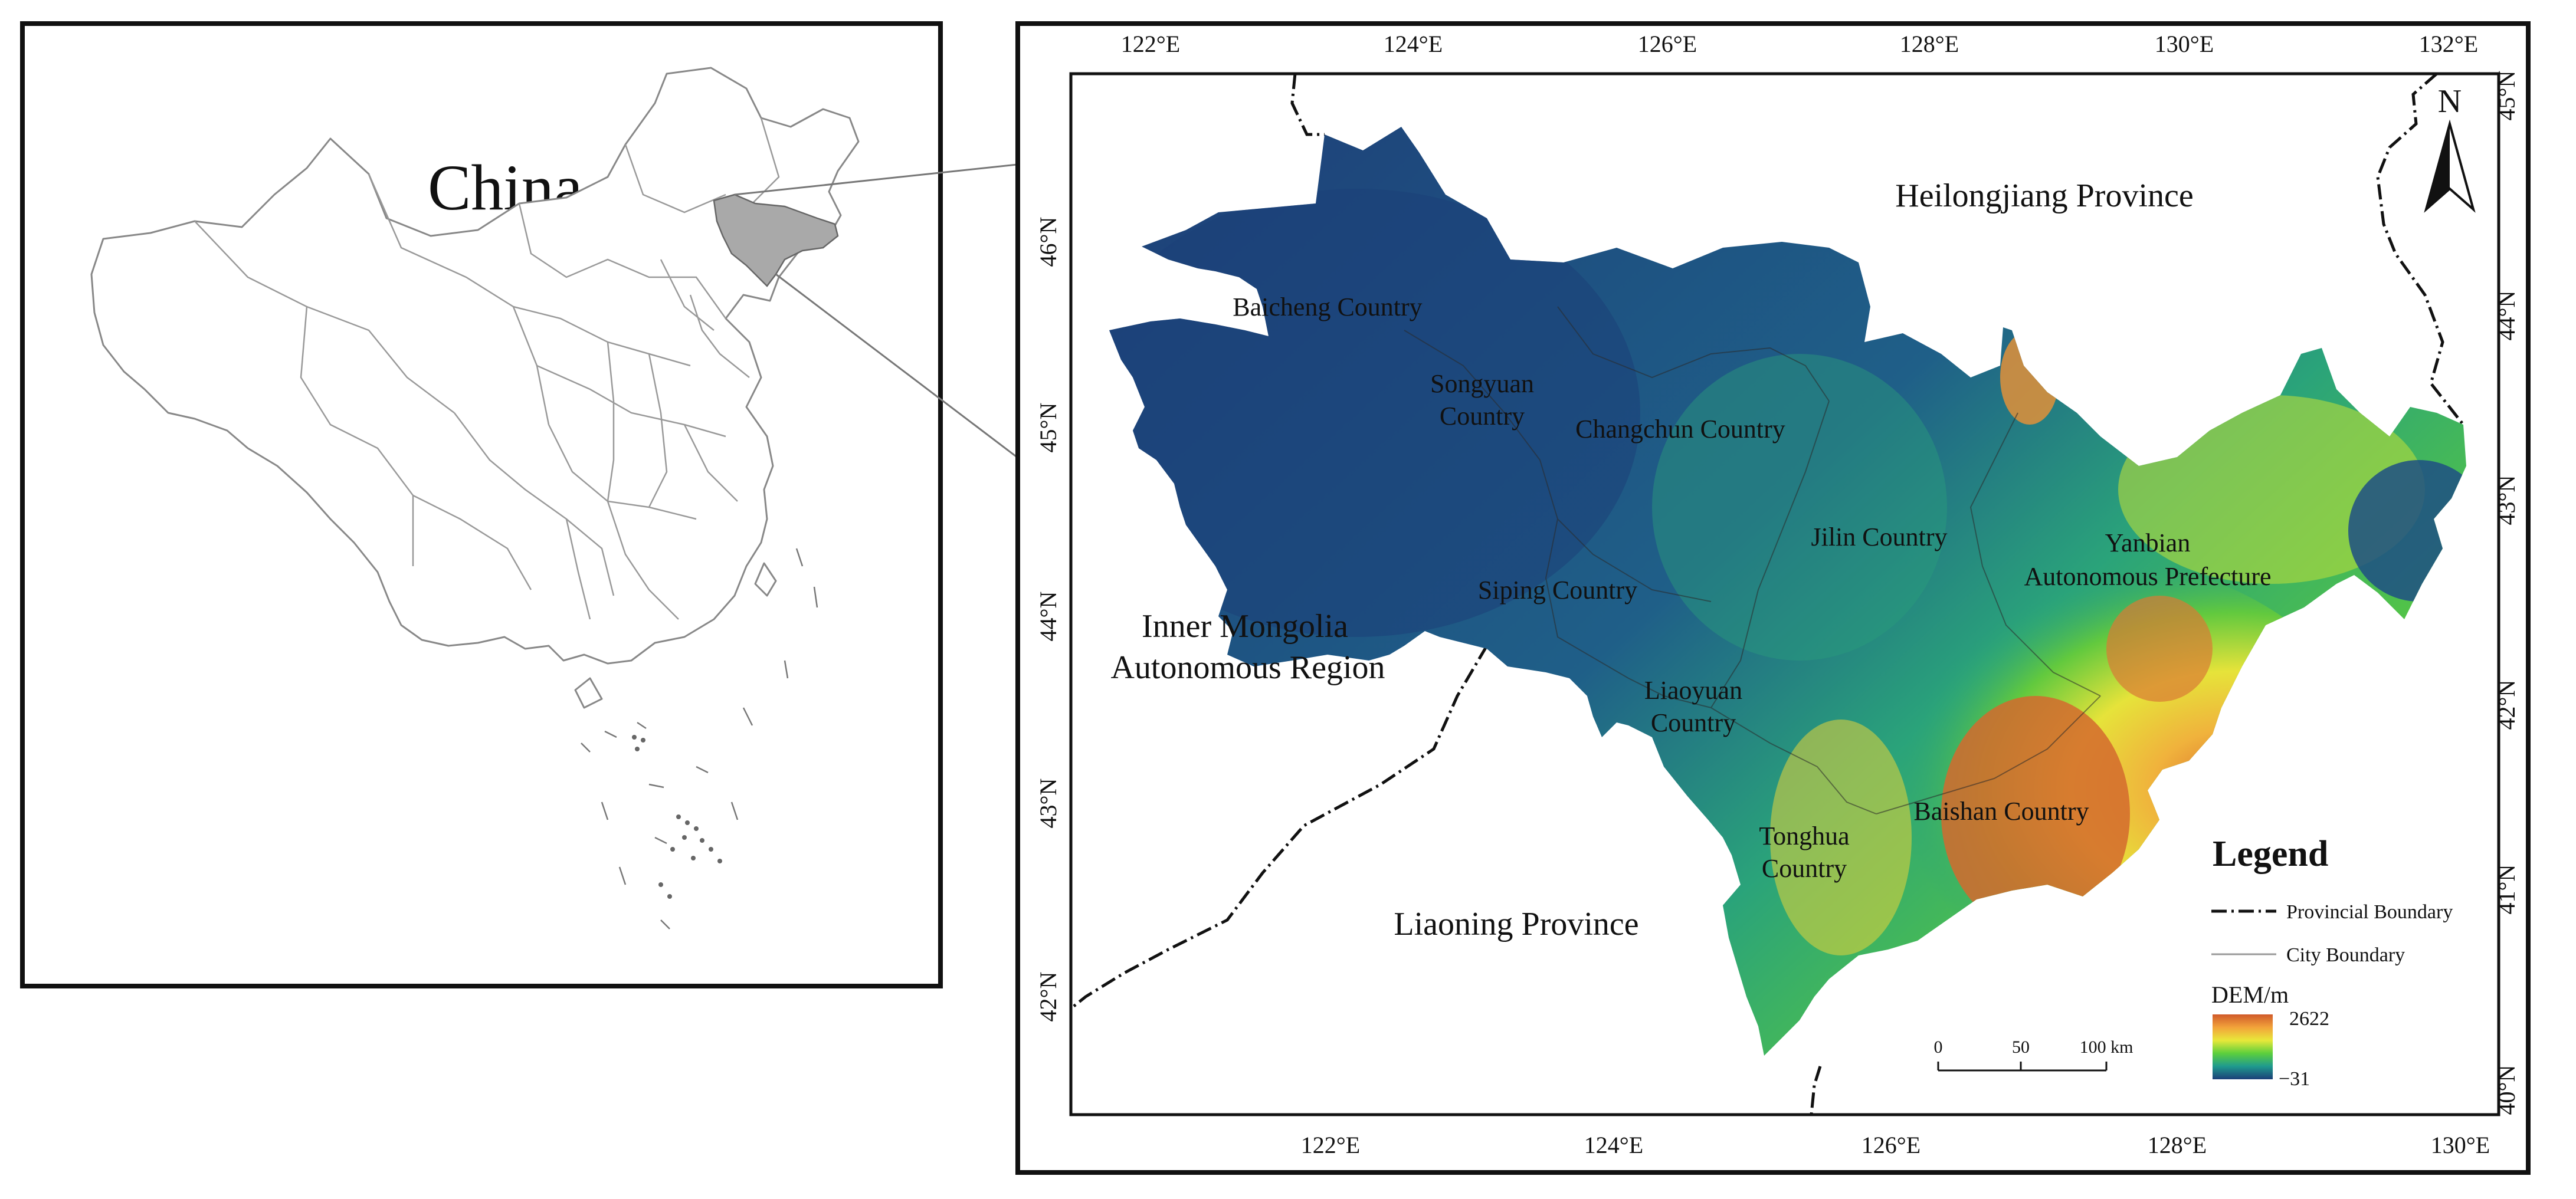  What do you see at coordinates (1613, 1145) in the screenshot?
I see `tick-bottom-1: 124°E` at bounding box center [1613, 1145].